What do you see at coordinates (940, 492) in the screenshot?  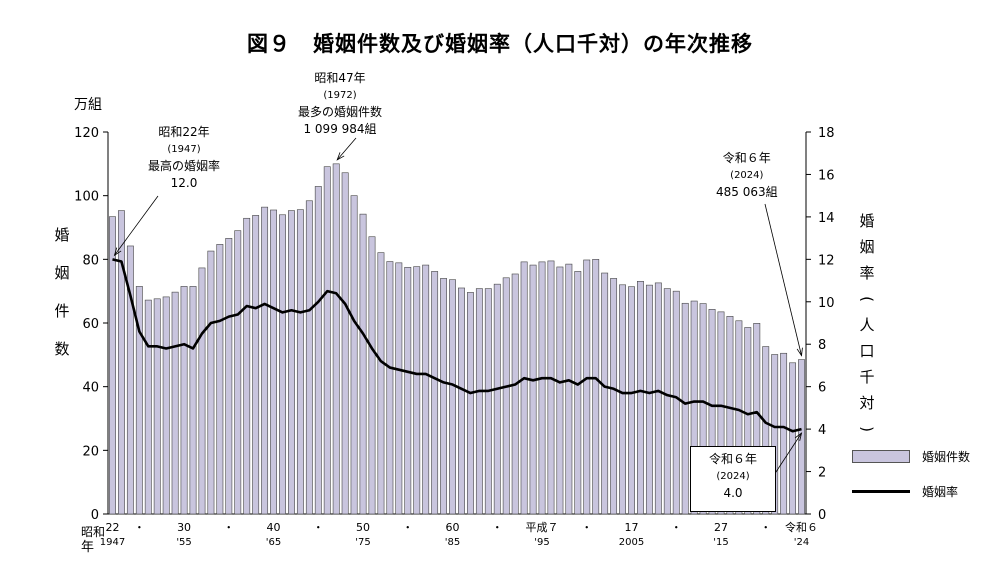 I see `legend-line-label: 婚姻率` at bounding box center [940, 492].